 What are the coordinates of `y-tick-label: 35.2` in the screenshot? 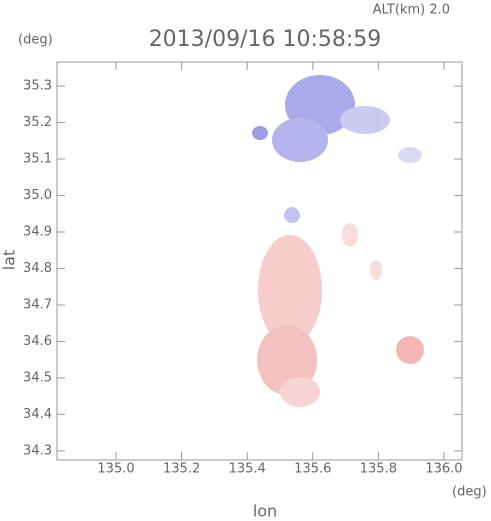 It's located at (37, 122).